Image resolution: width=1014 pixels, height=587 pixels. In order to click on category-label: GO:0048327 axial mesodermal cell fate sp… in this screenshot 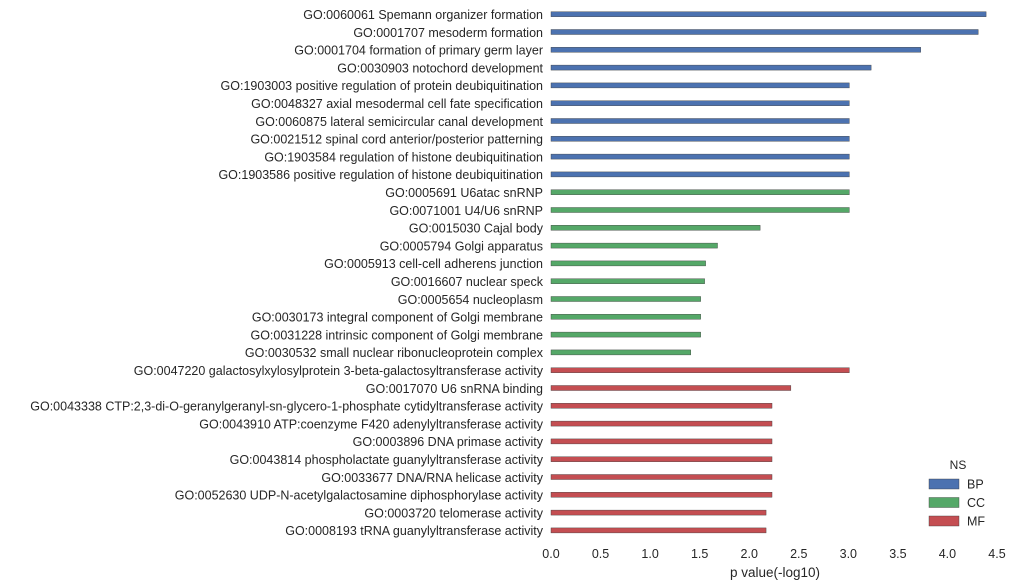, I will do `click(397, 104)`.